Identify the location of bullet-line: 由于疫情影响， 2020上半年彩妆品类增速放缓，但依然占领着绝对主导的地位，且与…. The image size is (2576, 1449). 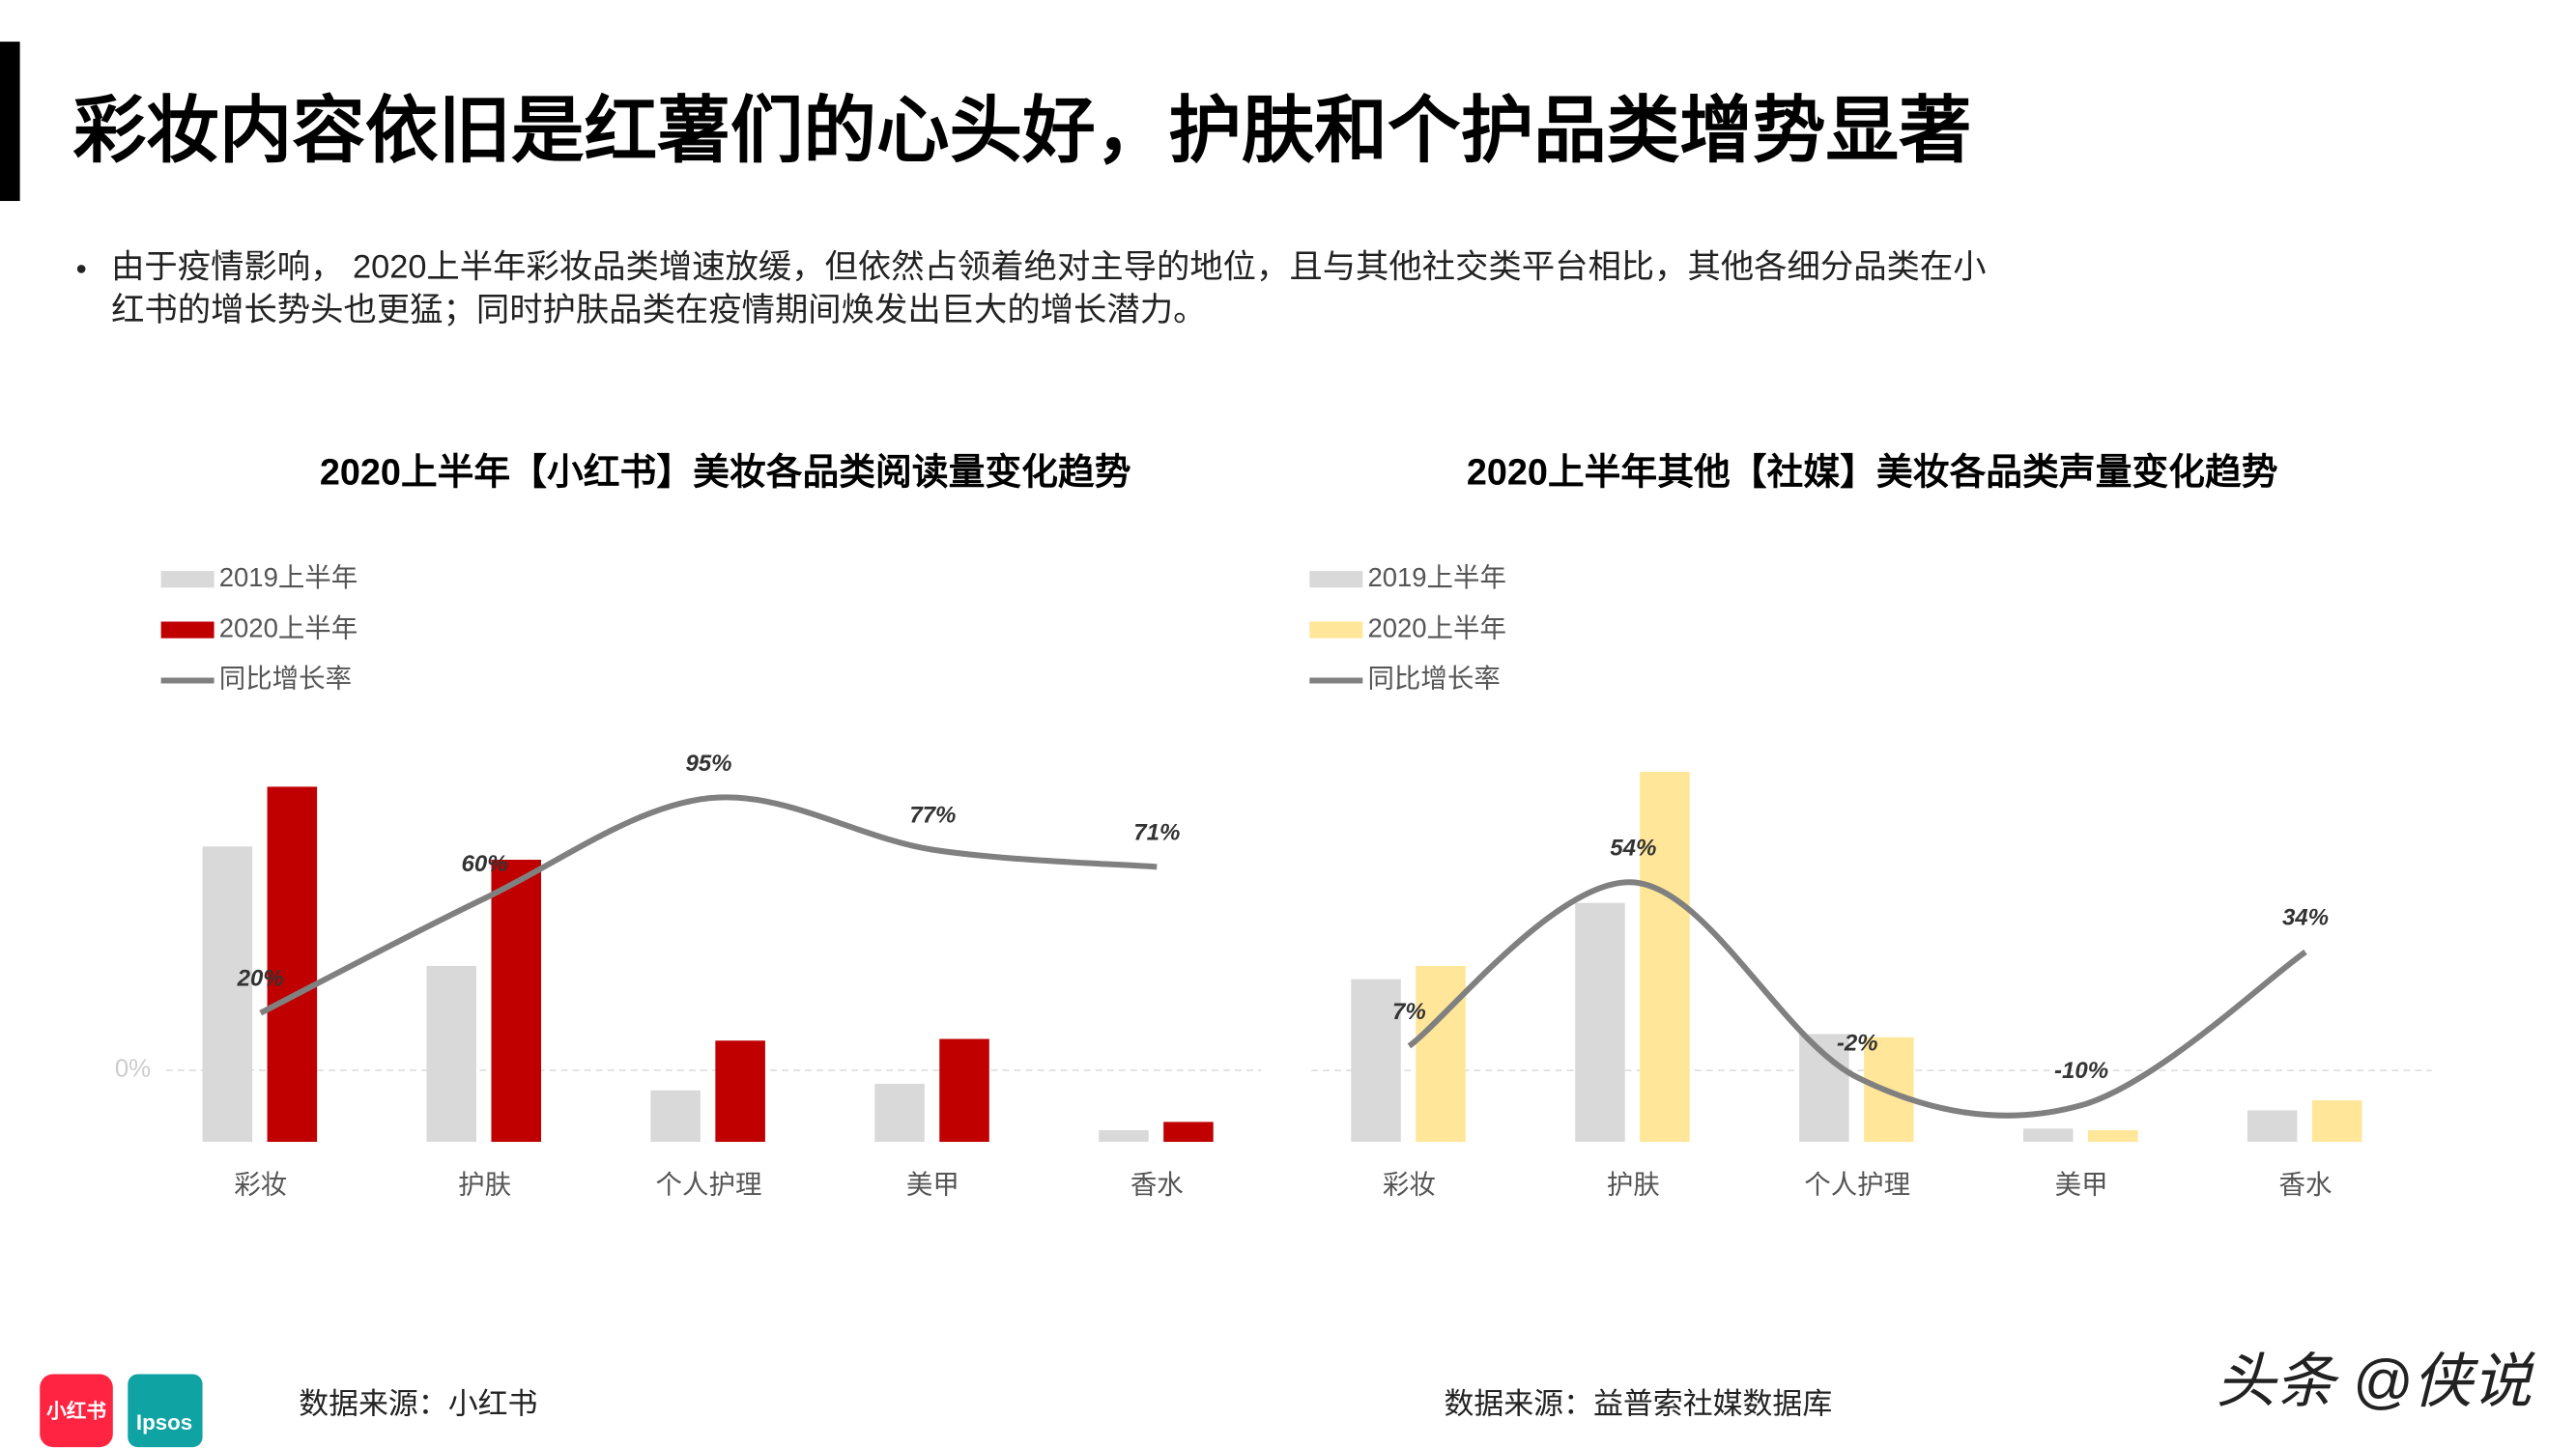
(1049, 267).